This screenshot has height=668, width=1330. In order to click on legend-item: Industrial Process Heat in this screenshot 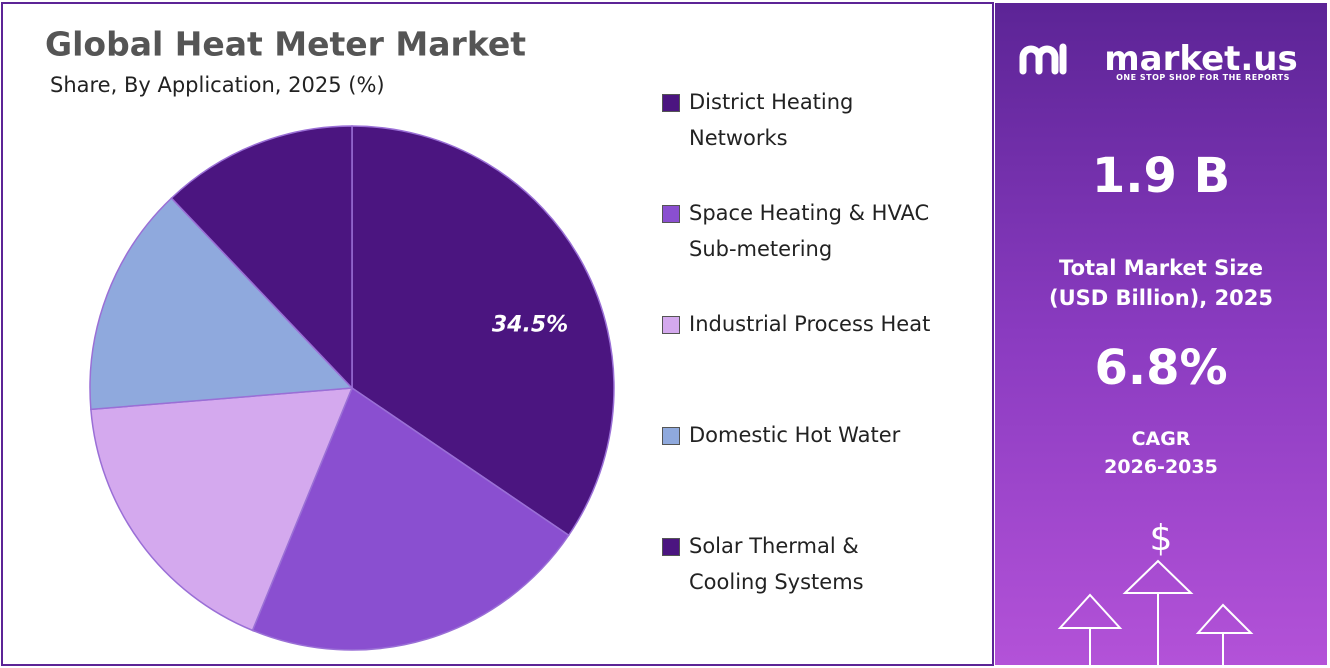, I will do `click(796, 324)`.